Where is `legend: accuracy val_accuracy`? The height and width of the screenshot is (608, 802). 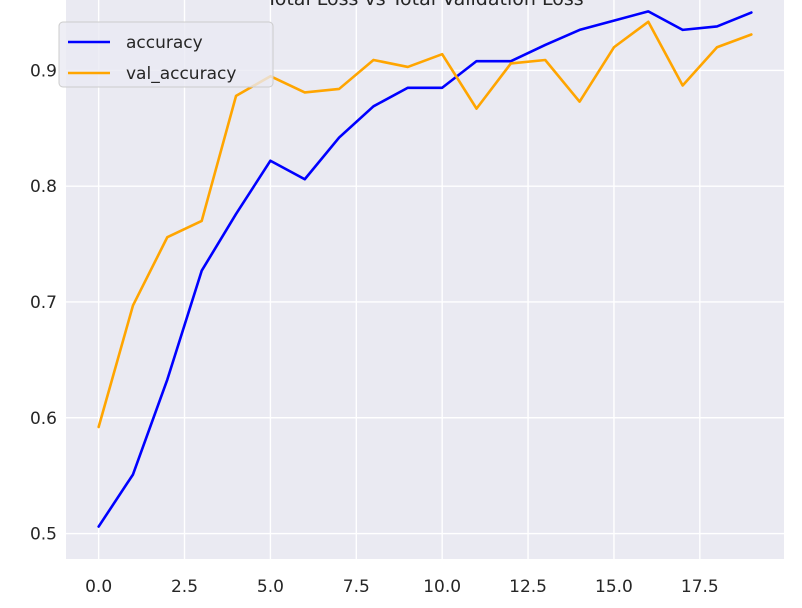
legend: accuracy val_accuracy is located at coordinates (166, 54).